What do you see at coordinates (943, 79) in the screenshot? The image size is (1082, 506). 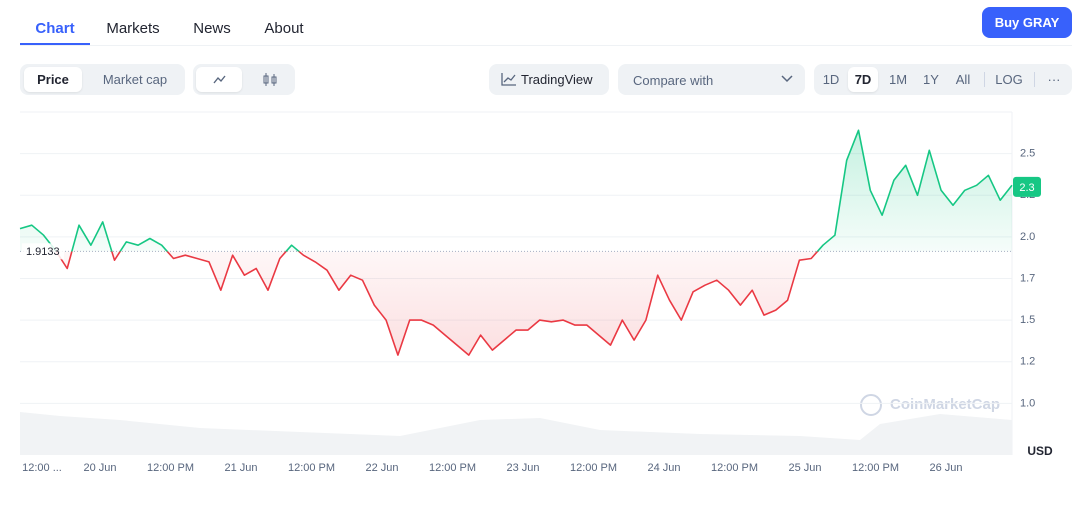 I see `range-toggle: 1D 7D 1M 1Y All LOG ···` at bounding box center [943, 79].